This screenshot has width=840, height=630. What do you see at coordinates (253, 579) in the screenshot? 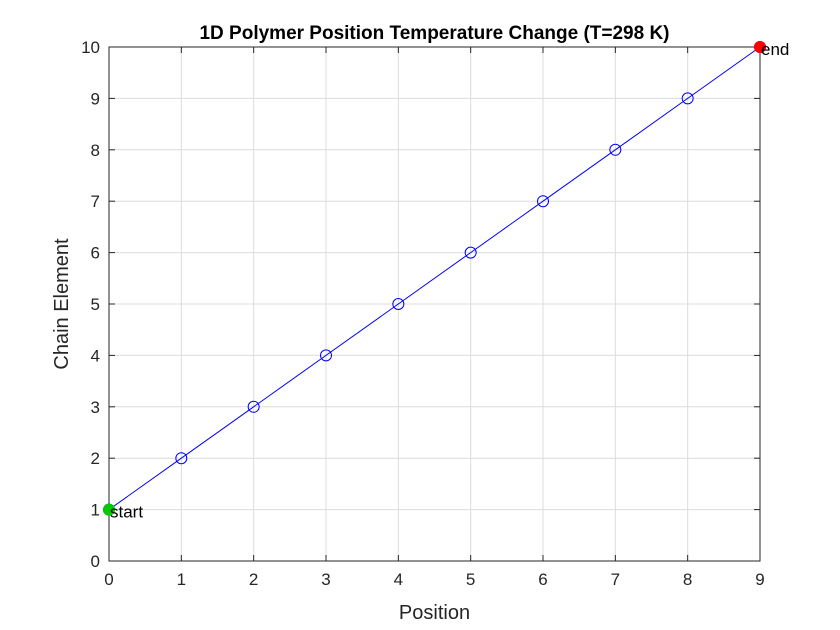
I see `x-tick-label-2: 2` at bounding box center [253, 579].